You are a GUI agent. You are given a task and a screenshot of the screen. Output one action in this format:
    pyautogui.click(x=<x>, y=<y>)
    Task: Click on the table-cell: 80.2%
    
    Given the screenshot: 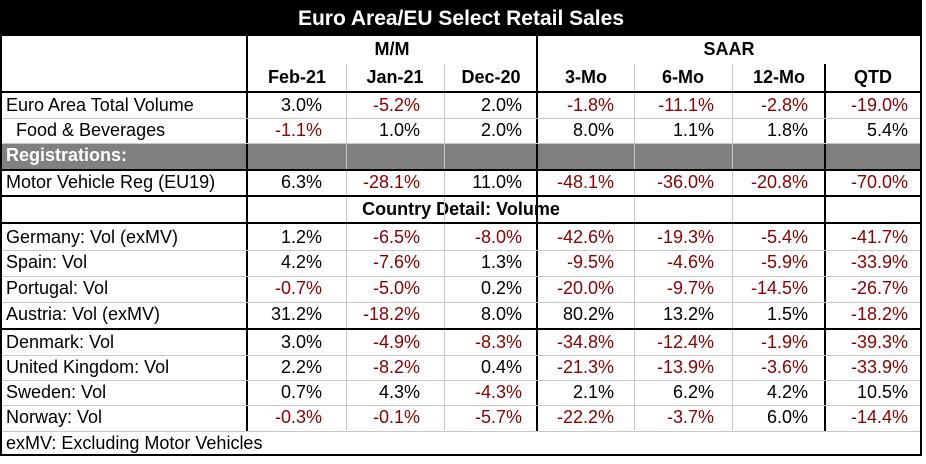 What is the action you would take?
    pyautogui.click(x=588, y=314)
    